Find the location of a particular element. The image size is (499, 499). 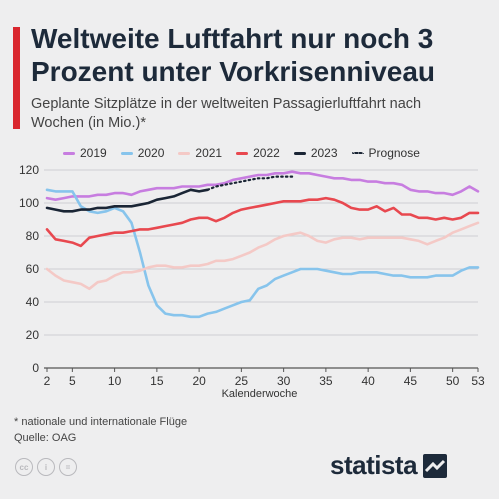

legend-item-2020: 2020 is located at coordinates (142, 153).